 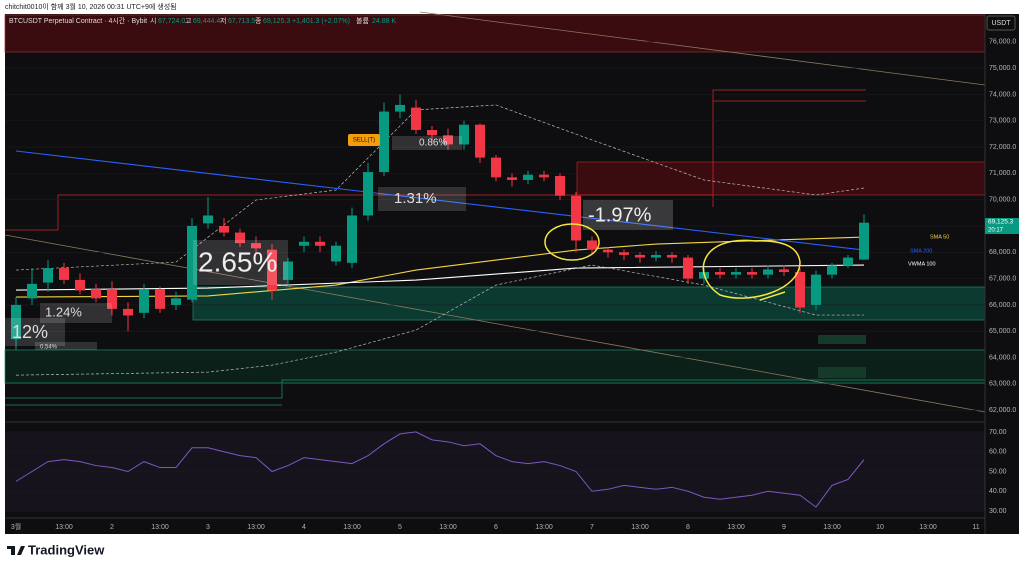 What do you see at coordinates (998, 471) in the screenshot?
I see `y-tick-label: 50.00` at bounding box center [998, 471].